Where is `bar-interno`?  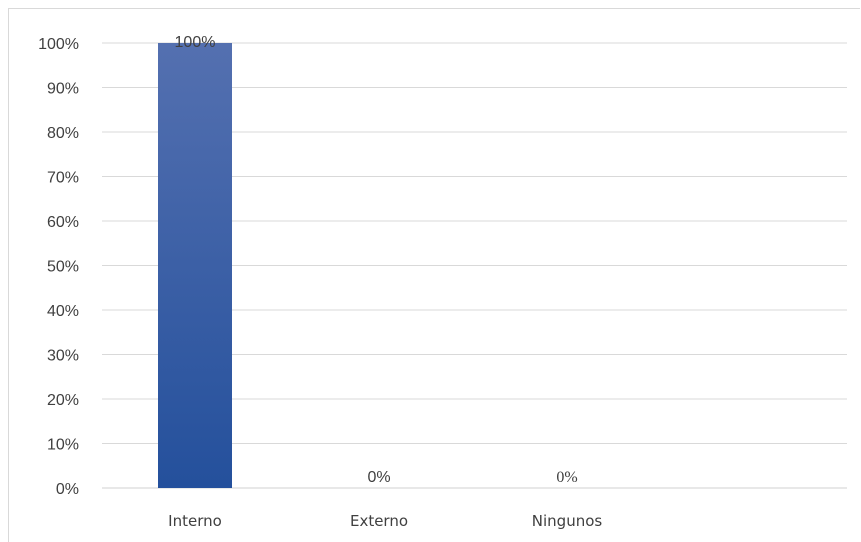
bar-interno is located at coordinates (195, 265).